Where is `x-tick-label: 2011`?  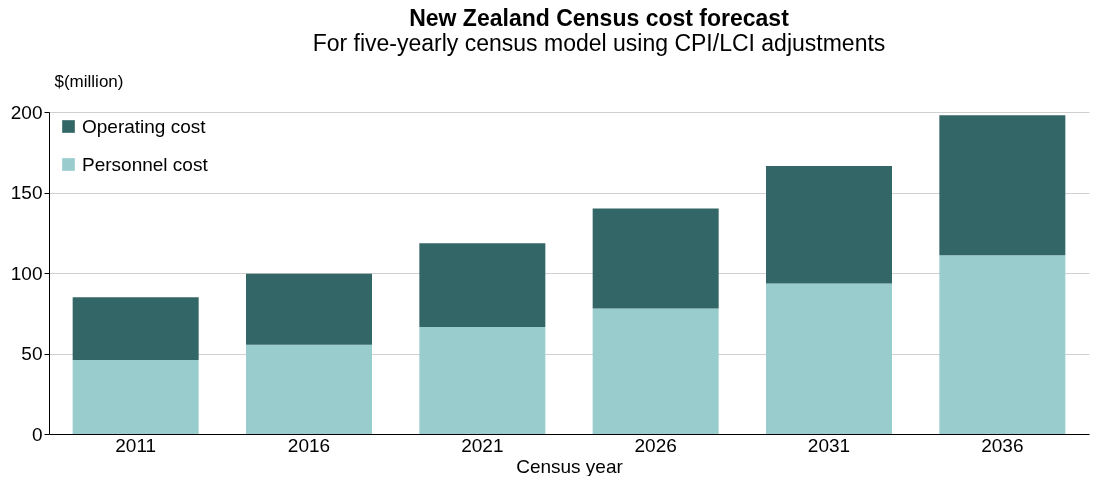 x-tick-label: 2011 is located at coordinates (136, 445).